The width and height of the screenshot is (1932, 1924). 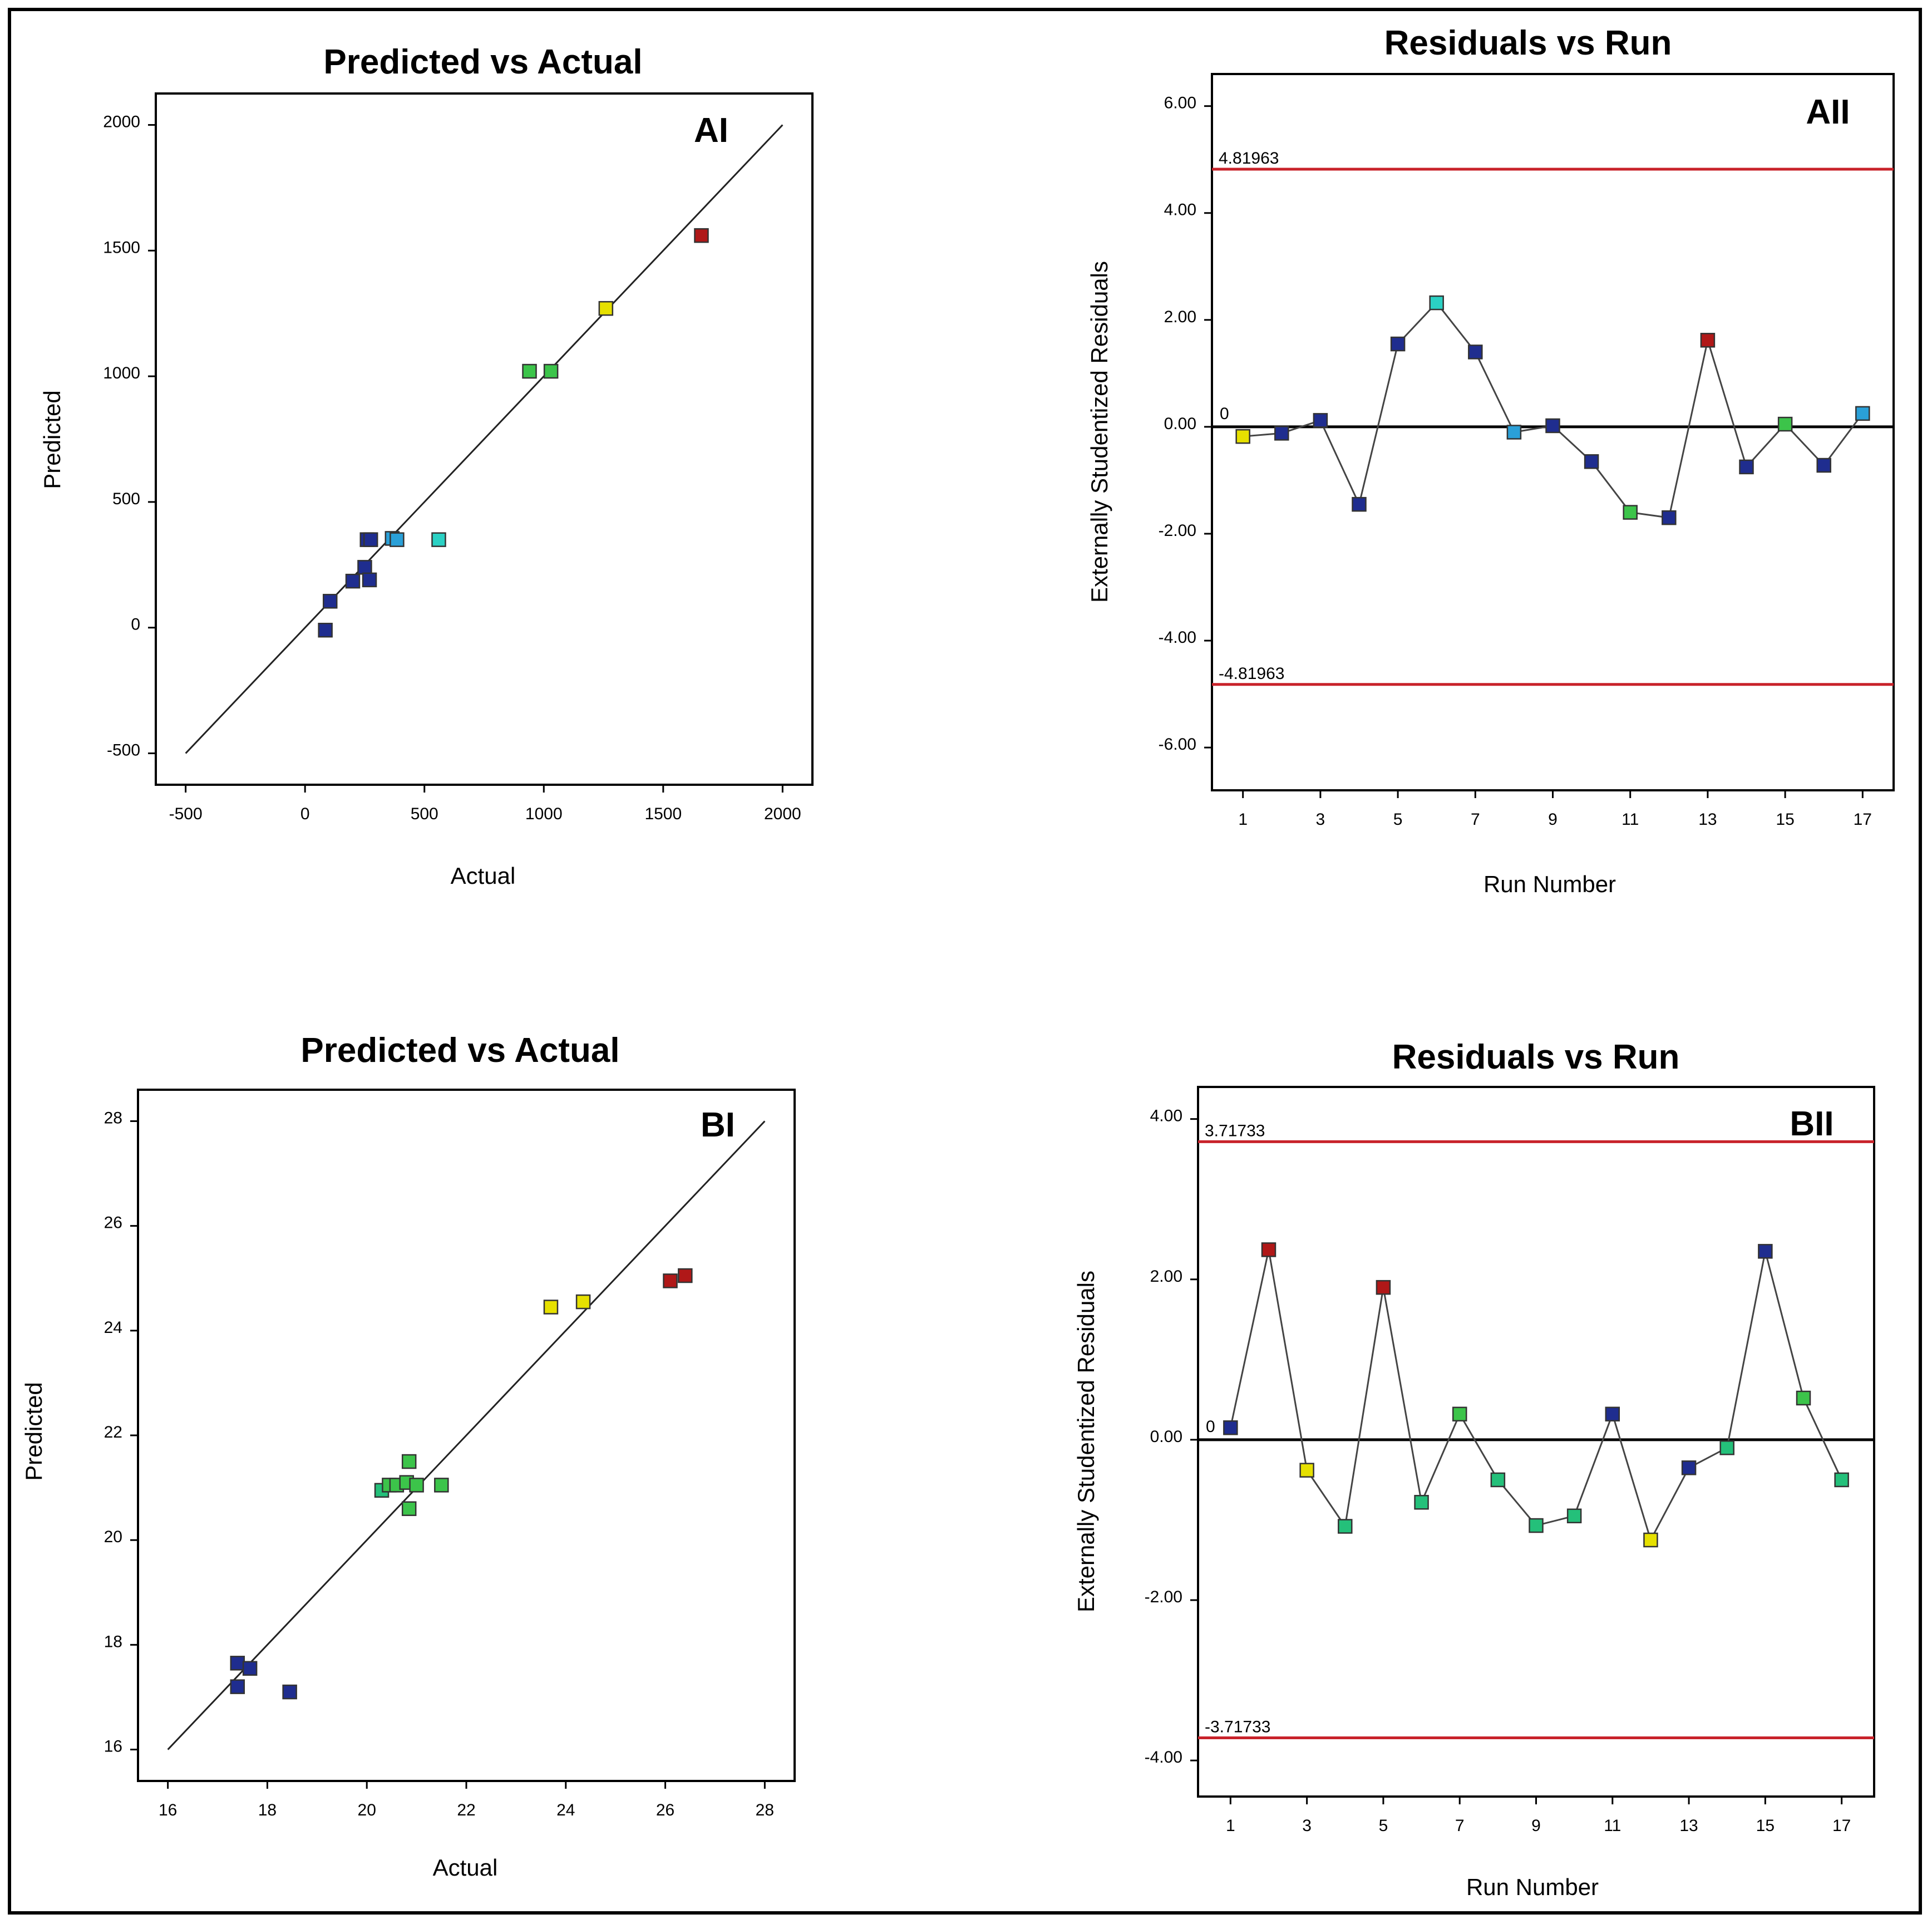 I want to click on y-tick-label: -4.00, so click(x=1177, y=637).